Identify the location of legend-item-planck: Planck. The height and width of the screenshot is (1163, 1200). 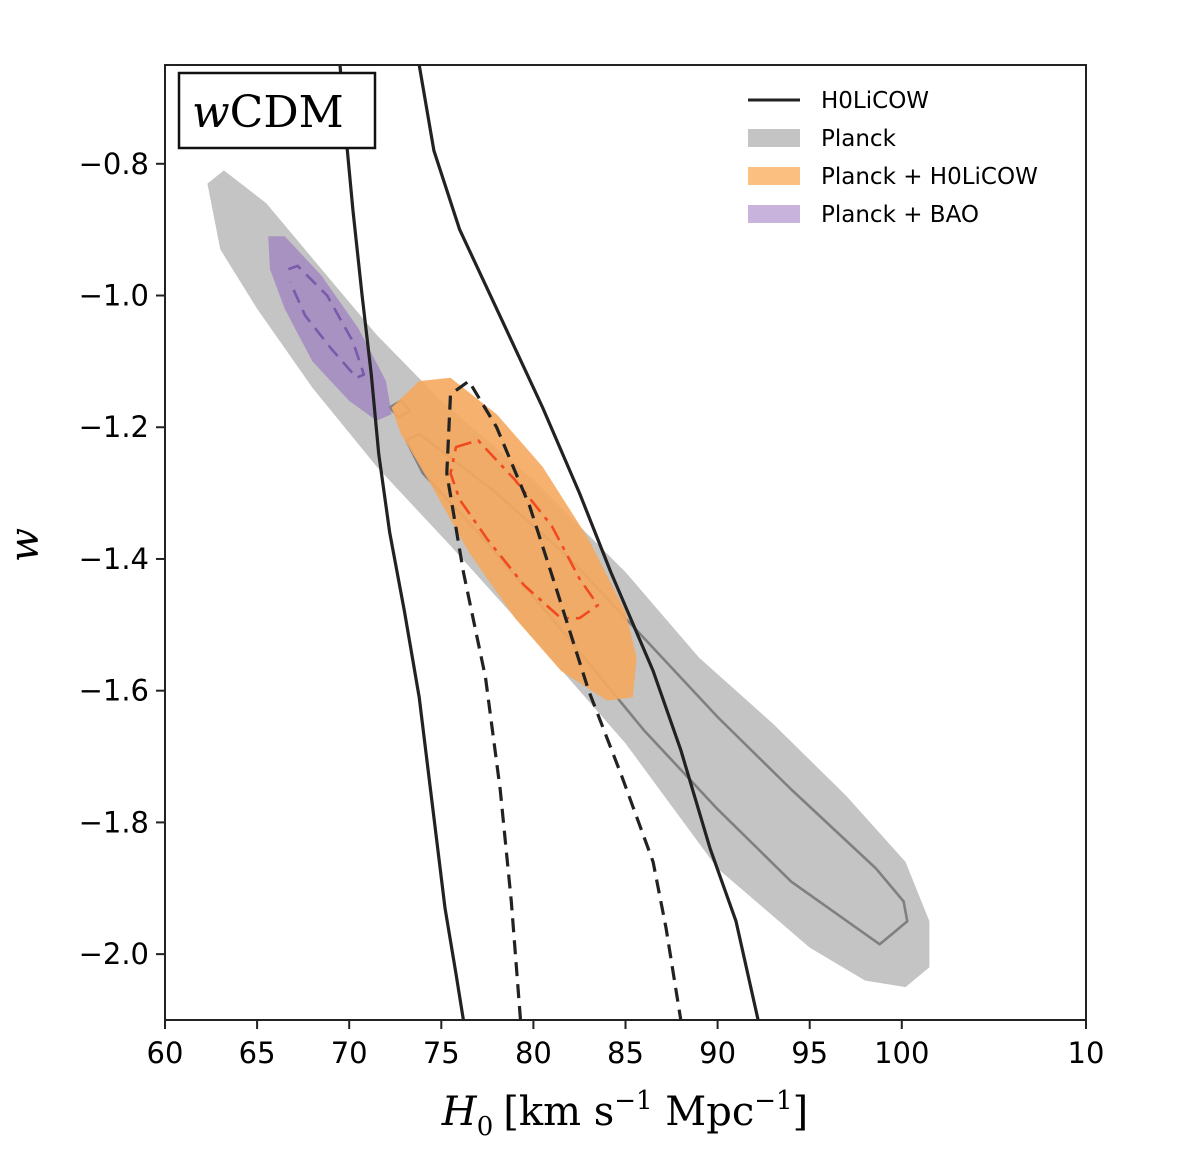
(822, 139).